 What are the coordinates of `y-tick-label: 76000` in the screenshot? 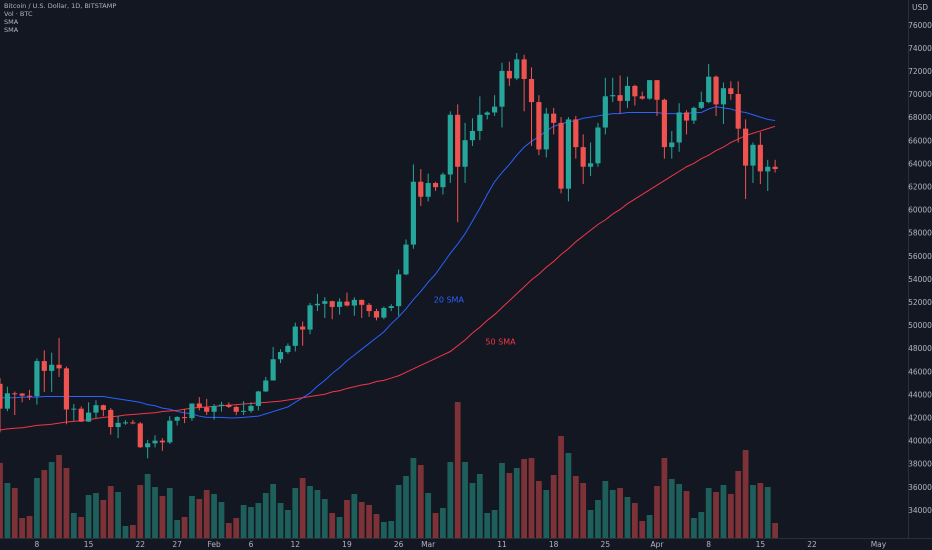 It's located at (920, 25).